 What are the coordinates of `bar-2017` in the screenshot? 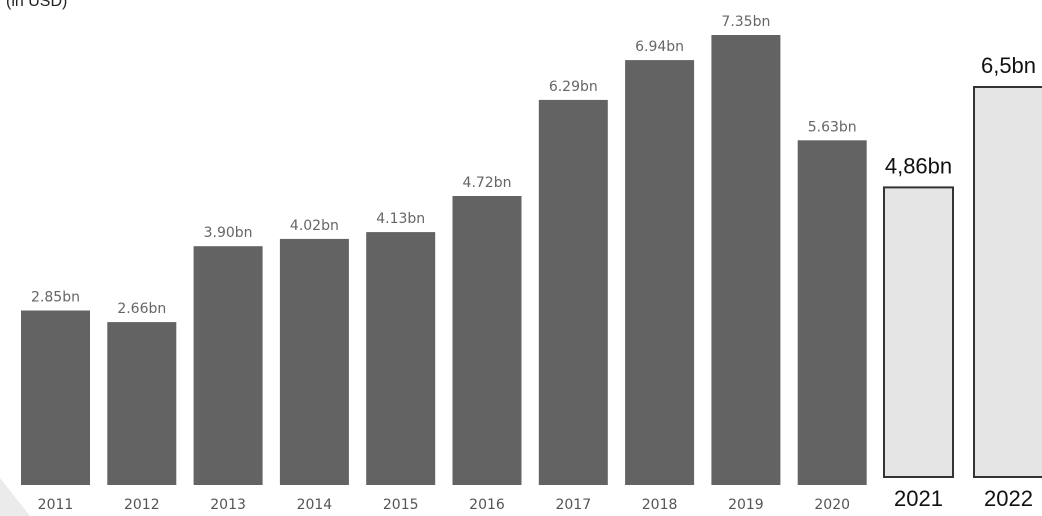 It's located at (573, 292).